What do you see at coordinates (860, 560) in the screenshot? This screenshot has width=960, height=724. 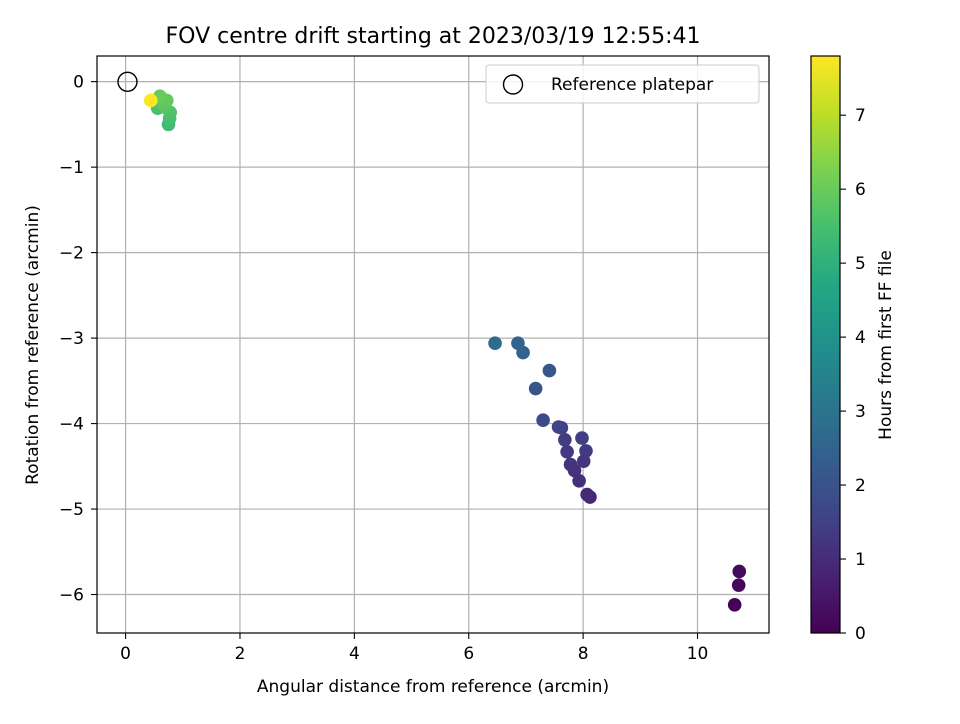 I see `colorbar-tick-label: 1` at bounding box center [860, 560].